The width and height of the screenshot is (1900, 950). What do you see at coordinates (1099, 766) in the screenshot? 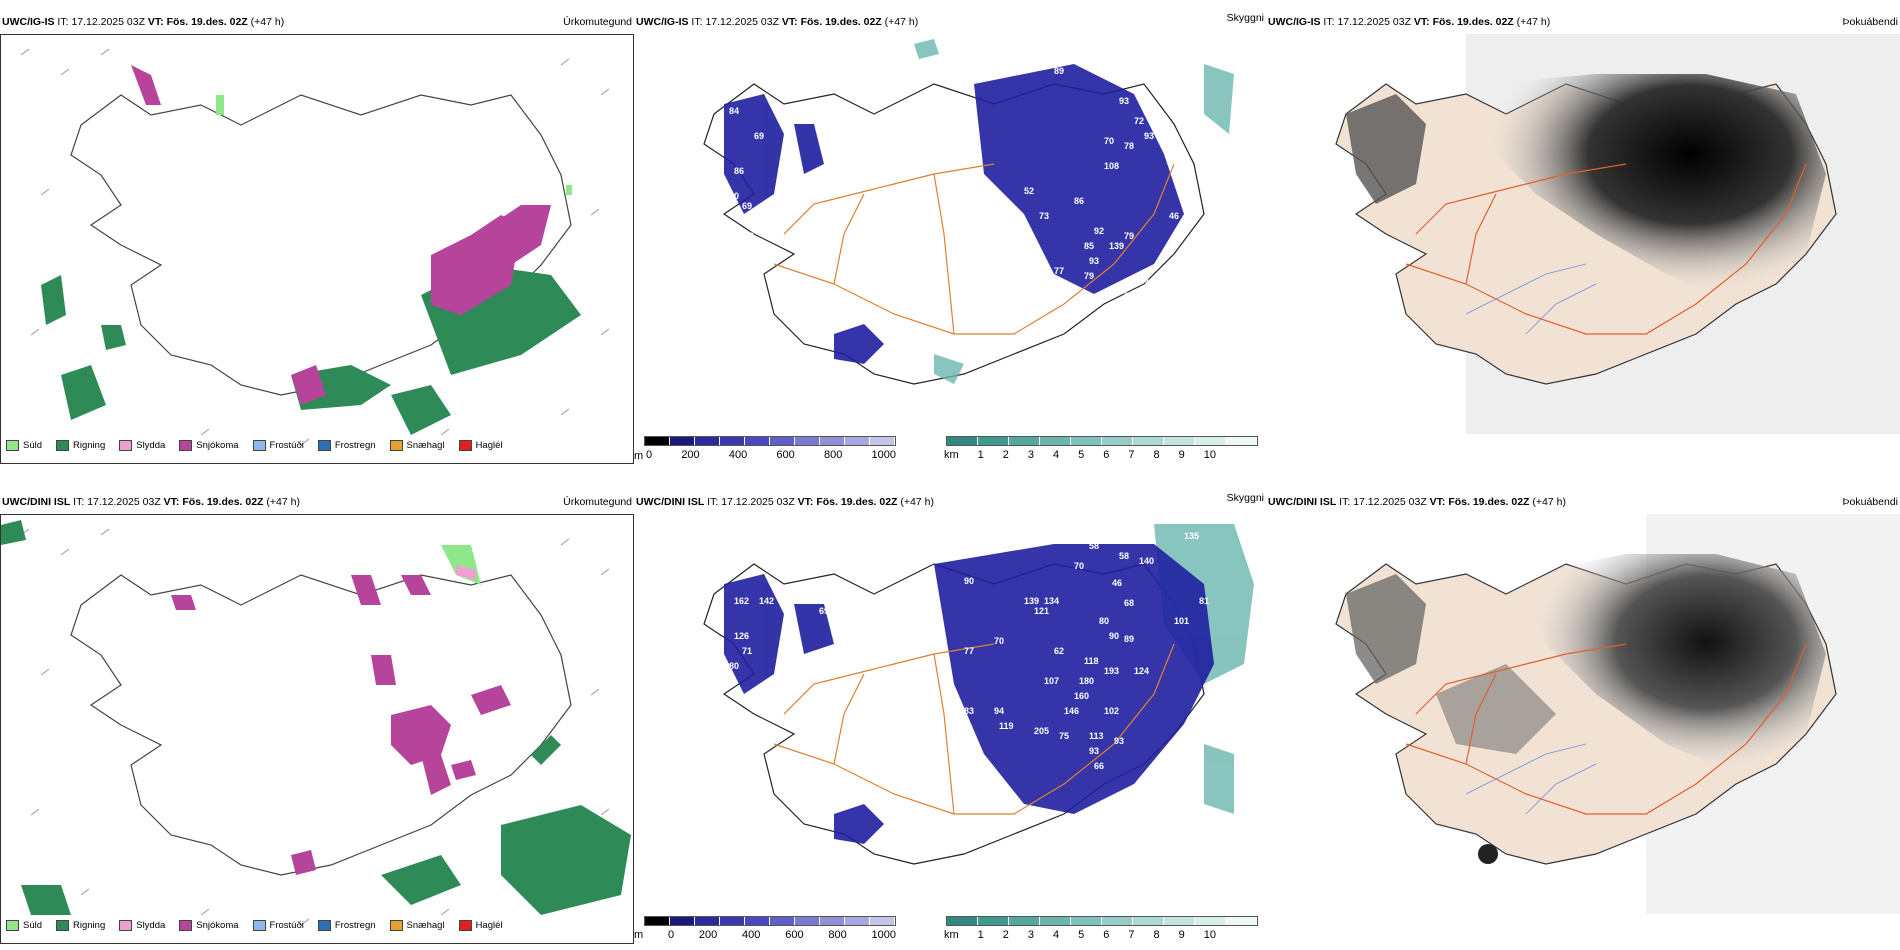
I see `svg-text: 66` at bounding box center [1099, 766].